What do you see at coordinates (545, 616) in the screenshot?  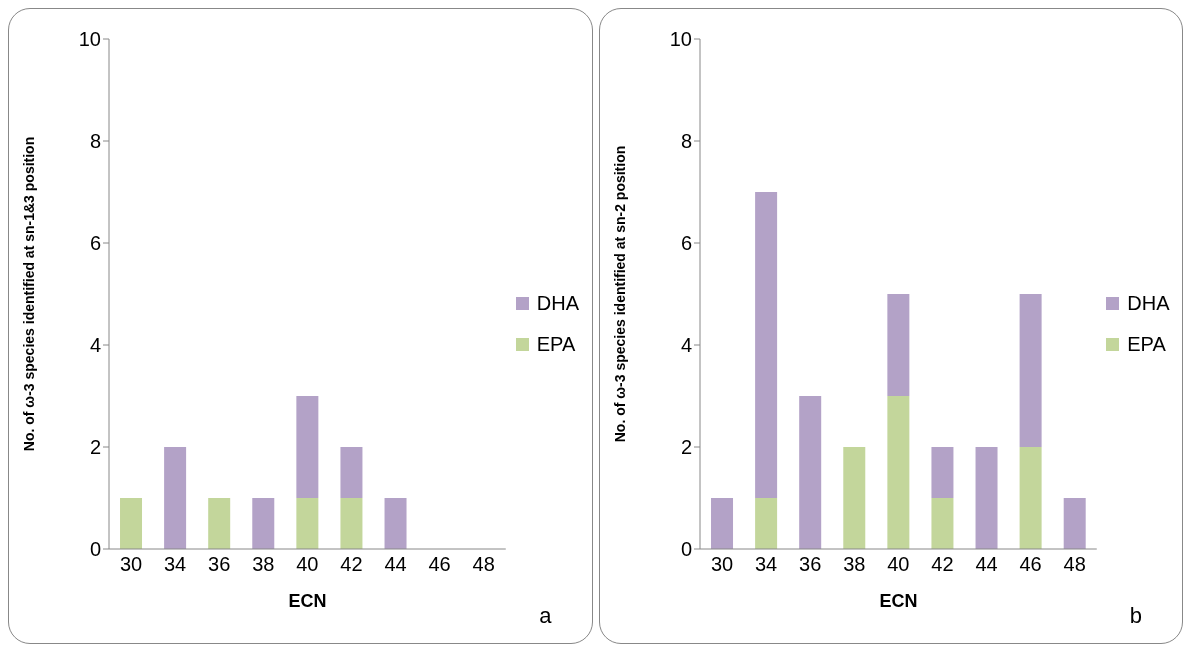 I see `text: a` at bounding box center [545, 616].